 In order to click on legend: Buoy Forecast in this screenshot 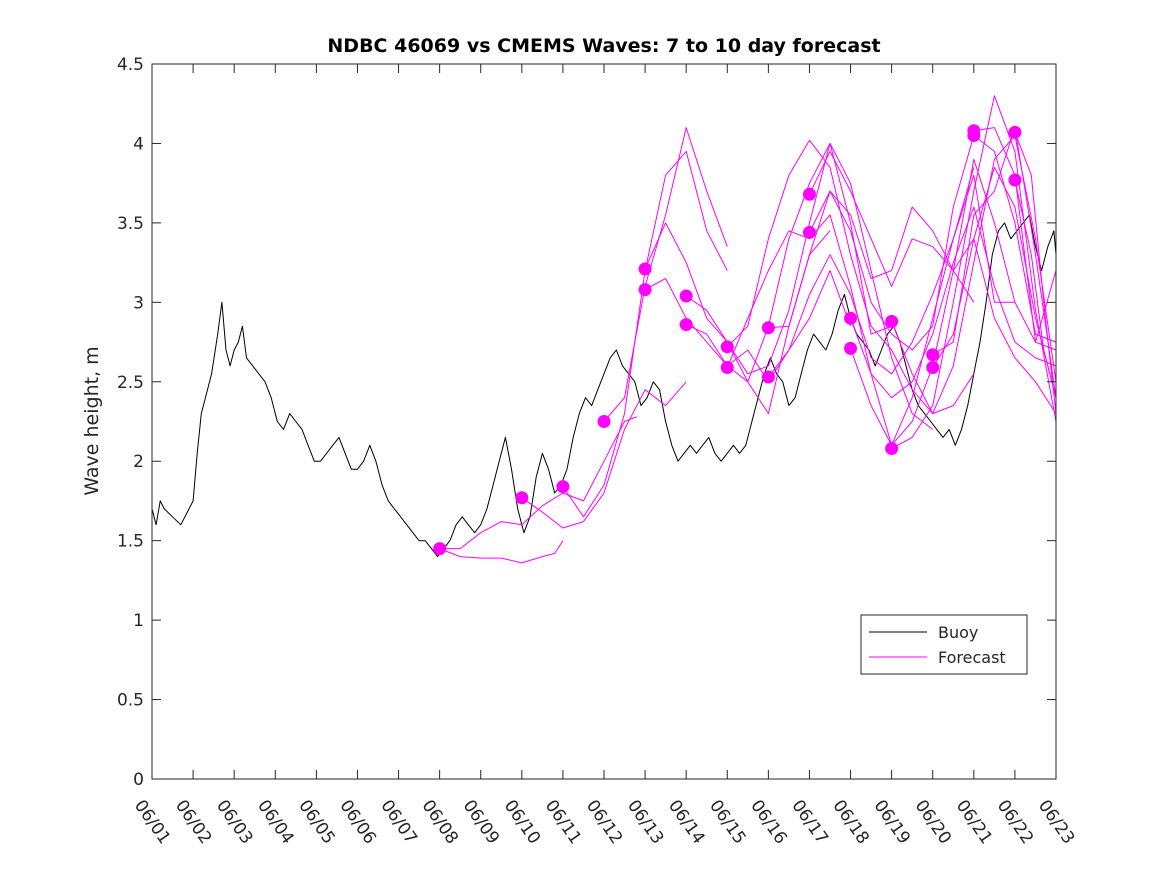, I will do `click(944, 644)`.